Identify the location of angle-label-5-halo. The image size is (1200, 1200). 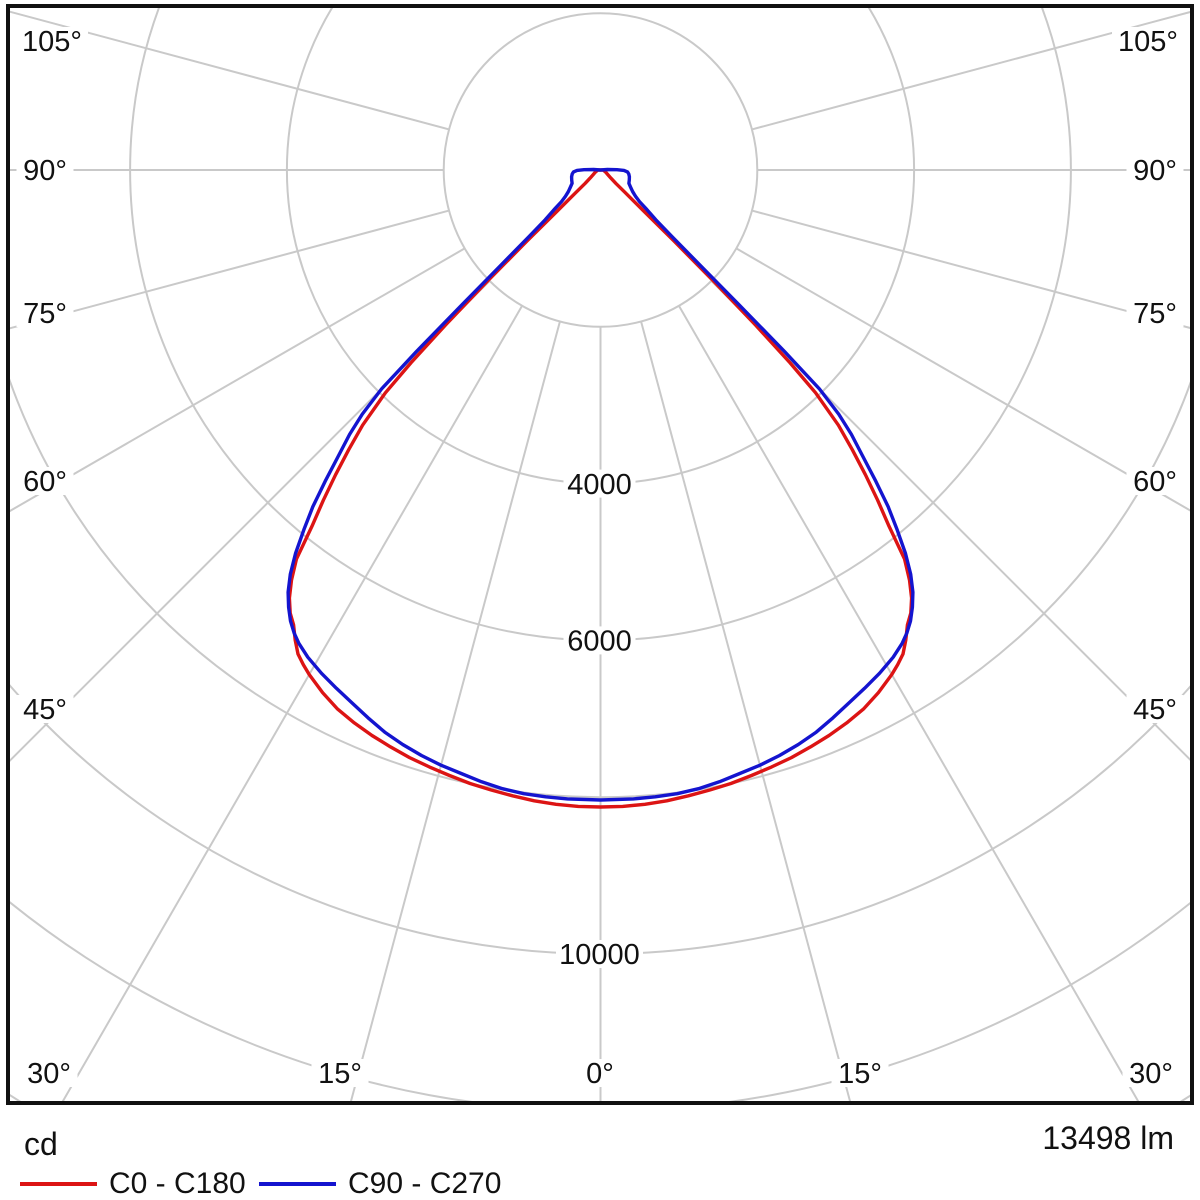
(49, 1073).